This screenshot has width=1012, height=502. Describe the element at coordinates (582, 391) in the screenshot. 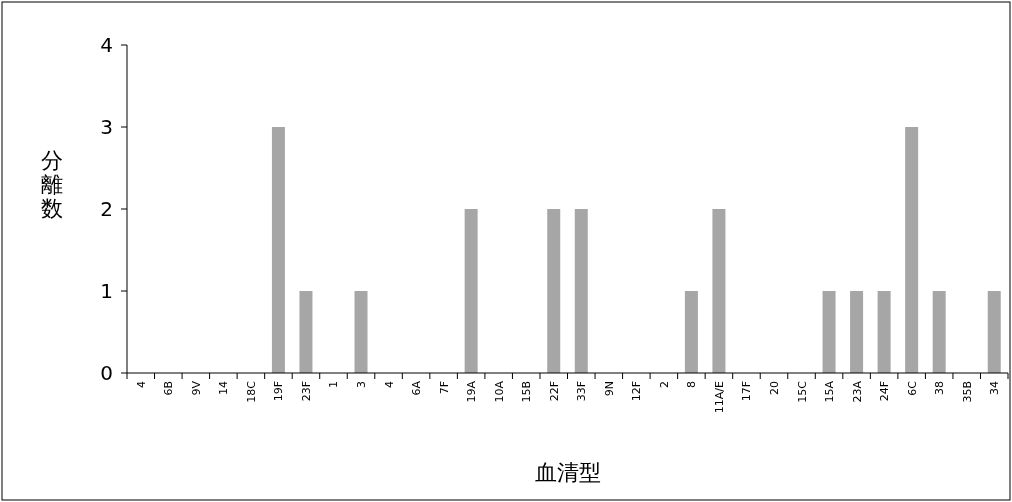

I see `x-tick-label: 33F` at that location.